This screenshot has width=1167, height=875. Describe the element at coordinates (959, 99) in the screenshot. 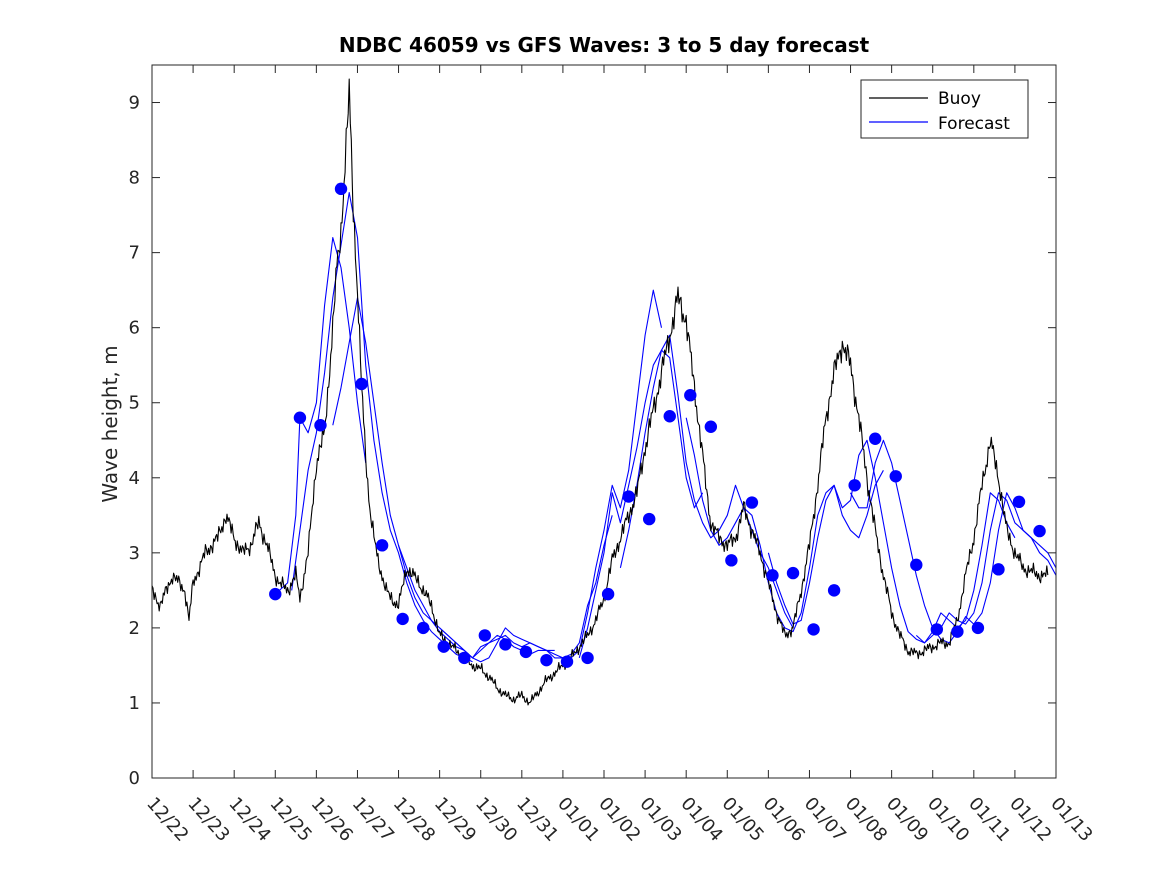

I see `legend-buoy-label: Buoy` at that location.